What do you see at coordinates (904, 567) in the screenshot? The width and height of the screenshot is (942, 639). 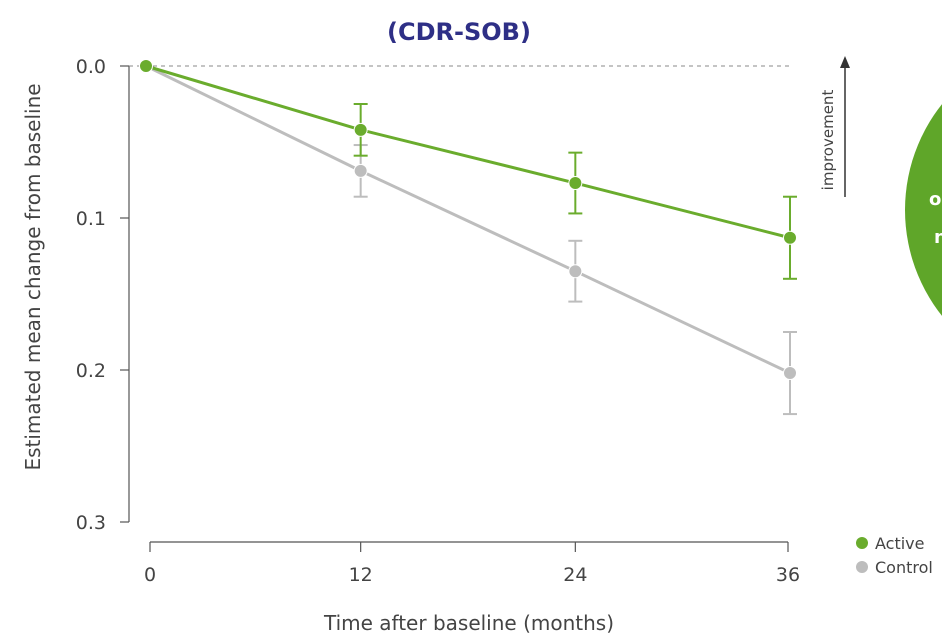 I see `legend-label: Control` at bounding box center [904, 567].